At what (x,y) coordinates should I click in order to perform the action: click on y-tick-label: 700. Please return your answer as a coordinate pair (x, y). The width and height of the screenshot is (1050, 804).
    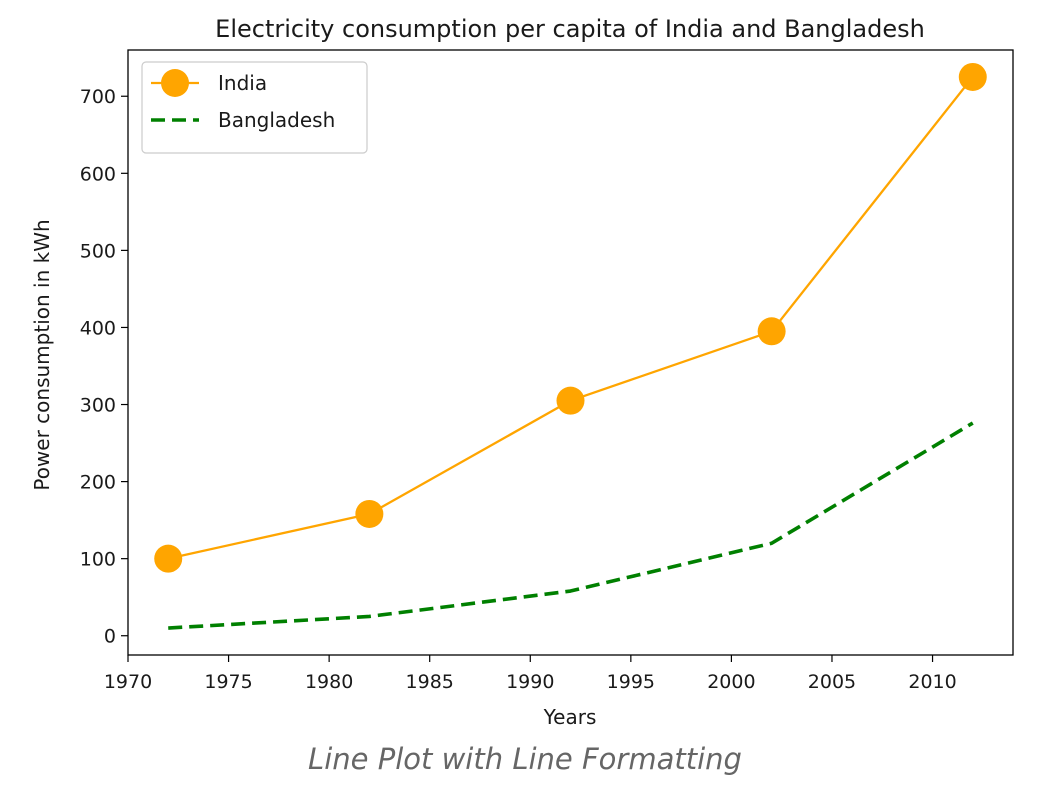
    Looking at the image, I should click on (98, 97).